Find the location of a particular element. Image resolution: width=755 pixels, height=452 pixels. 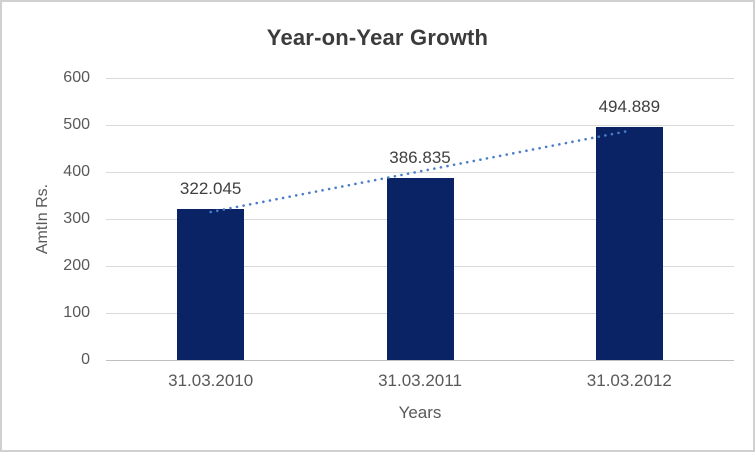

y-tick-label: 0 is located at coordinates (85, 359).